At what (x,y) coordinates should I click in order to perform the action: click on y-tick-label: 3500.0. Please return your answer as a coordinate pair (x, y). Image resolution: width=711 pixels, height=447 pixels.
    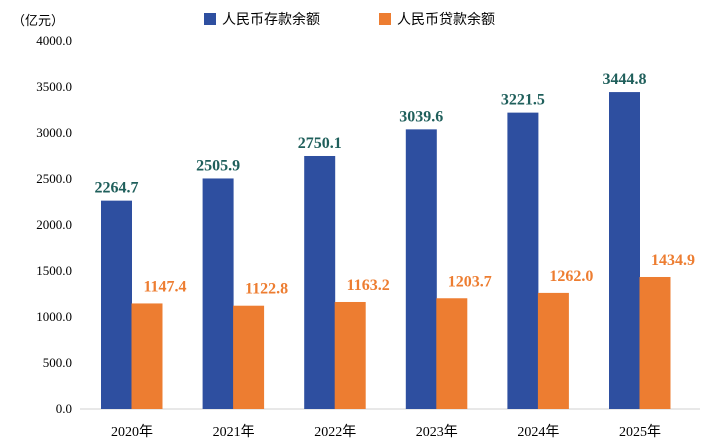
    Looking at the image, I should click on (54, 86).